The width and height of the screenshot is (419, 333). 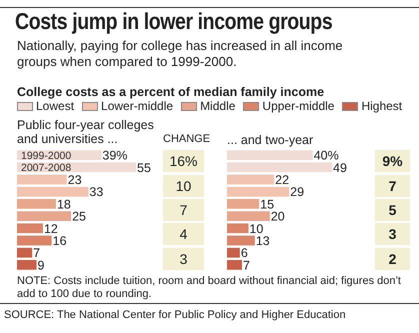 What do you see at coordinates (340, 167) in the screenshot?
I see `data-label: 49` at bounding box center [340, 167].